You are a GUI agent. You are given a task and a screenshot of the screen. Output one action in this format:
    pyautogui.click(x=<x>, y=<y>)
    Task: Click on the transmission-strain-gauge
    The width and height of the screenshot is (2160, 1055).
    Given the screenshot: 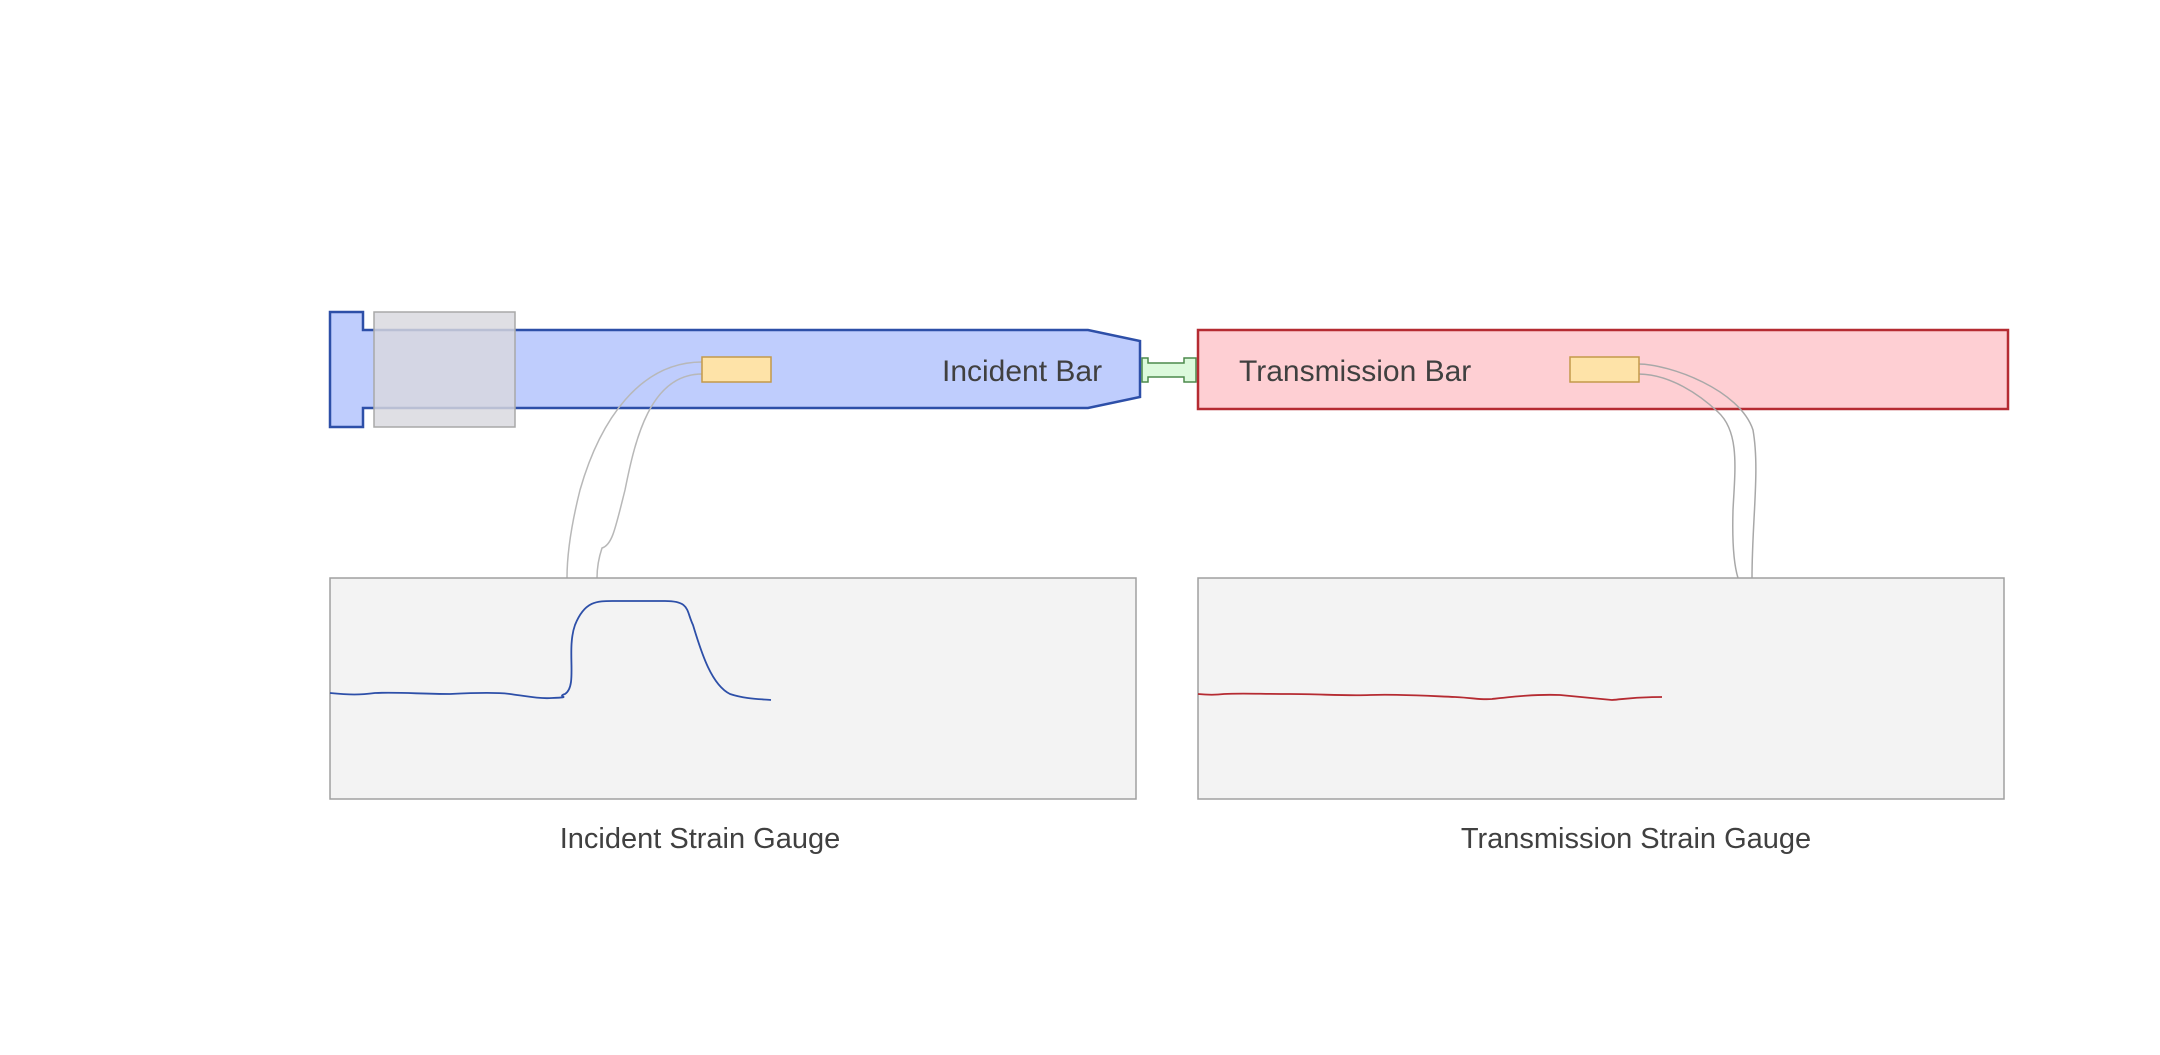 What is the action you would take?
    pyautogui.click(x=1604, y=369)
    